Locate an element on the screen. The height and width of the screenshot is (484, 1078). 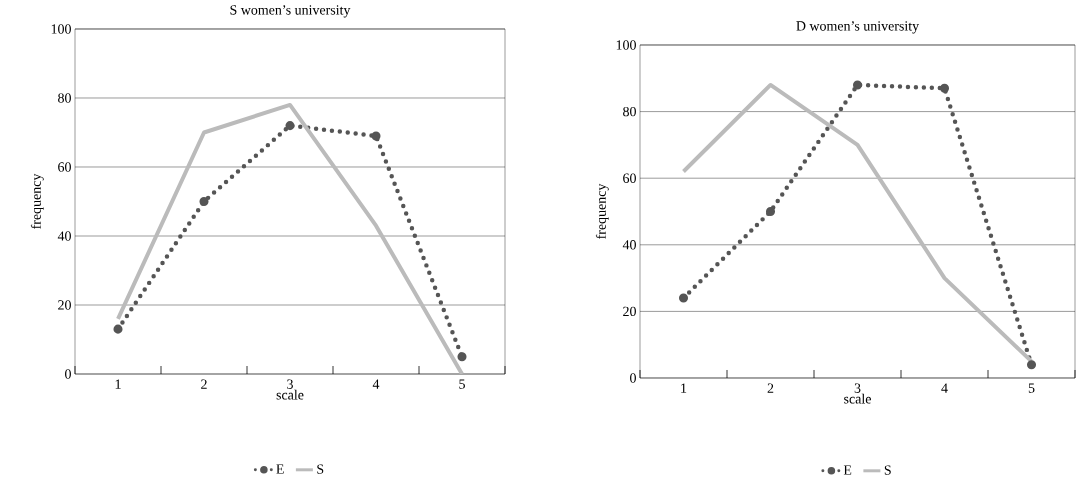
chart-title: S women’s university is located at coordinates (290, 11).